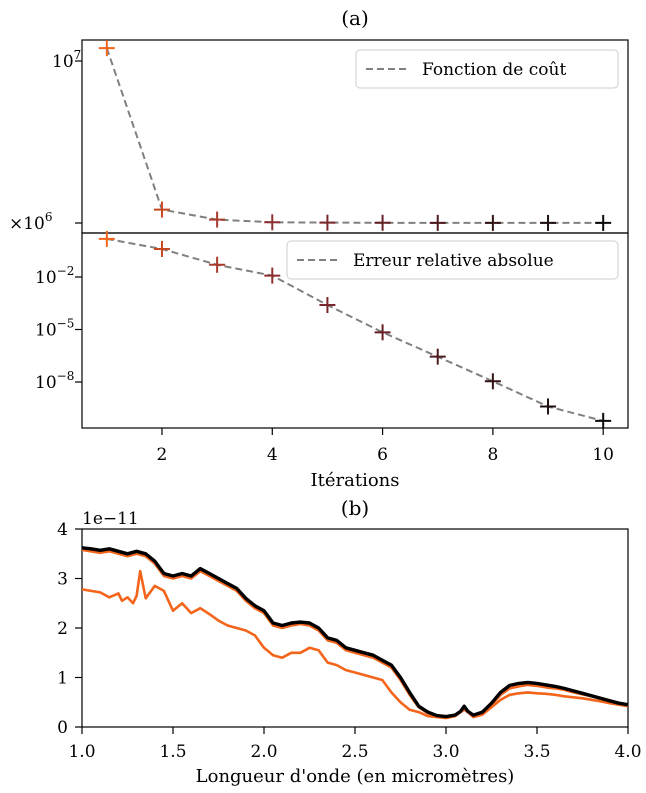 This screenshot has height=793, width=646. Describe the element at coordinates (355, 508) in the screenshot. I see `panel-b-title: (b)` at that location.